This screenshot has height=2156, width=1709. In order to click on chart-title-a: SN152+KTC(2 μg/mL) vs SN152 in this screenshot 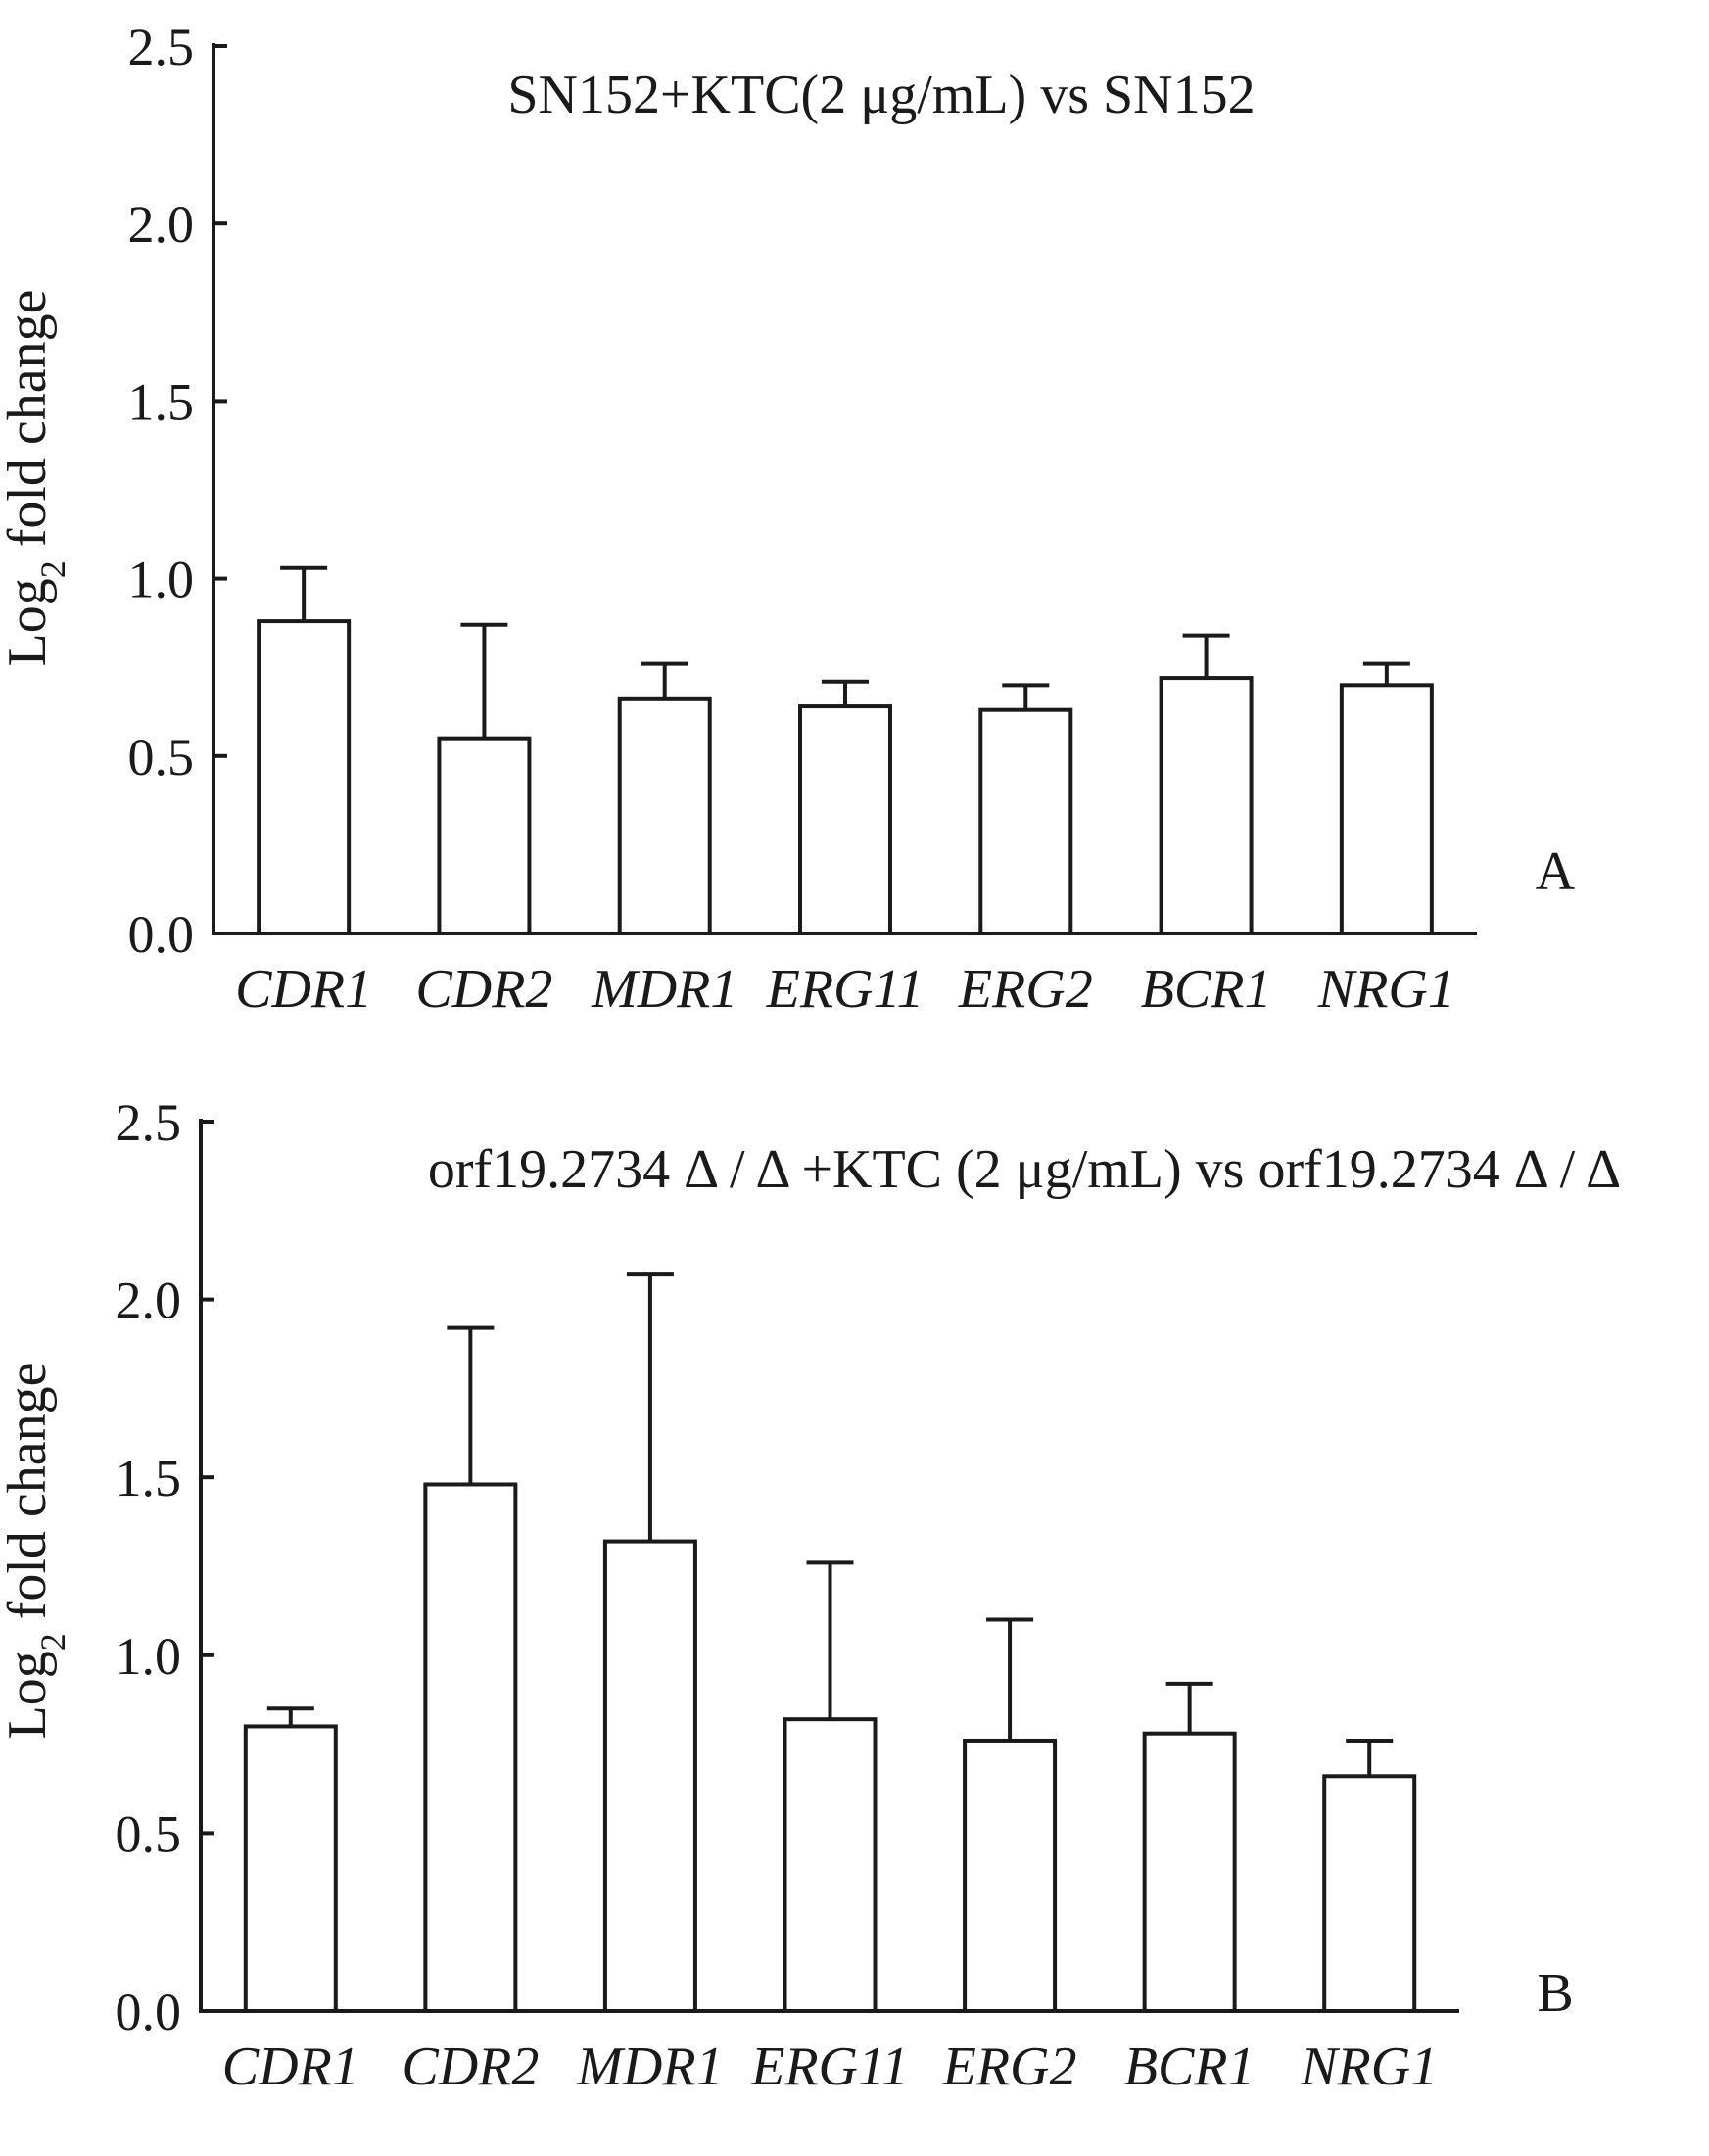, I will do `click(881, 95)`.